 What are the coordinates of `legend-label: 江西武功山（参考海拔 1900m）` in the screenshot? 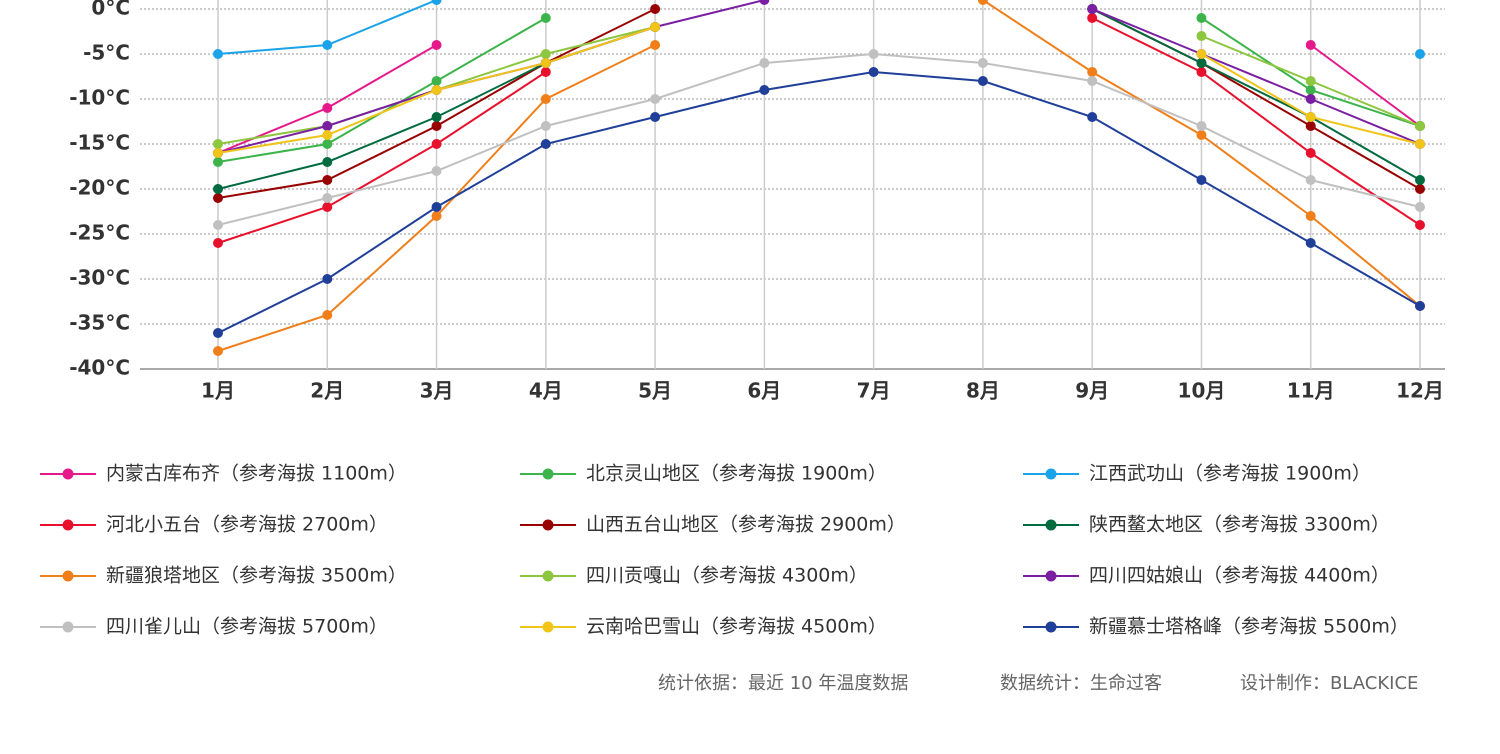 It's located at (1230, 474).